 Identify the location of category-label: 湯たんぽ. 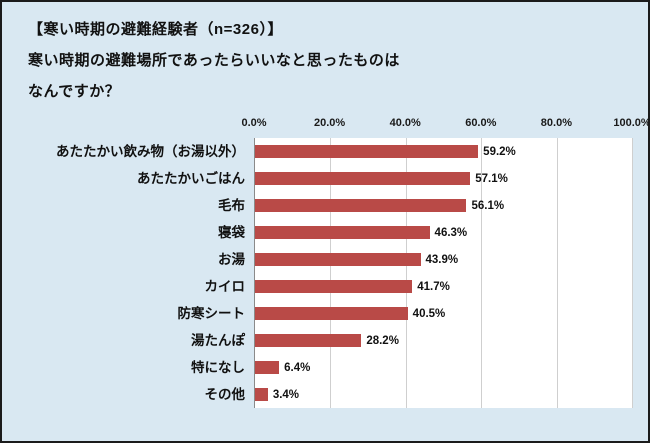
(218, 340).